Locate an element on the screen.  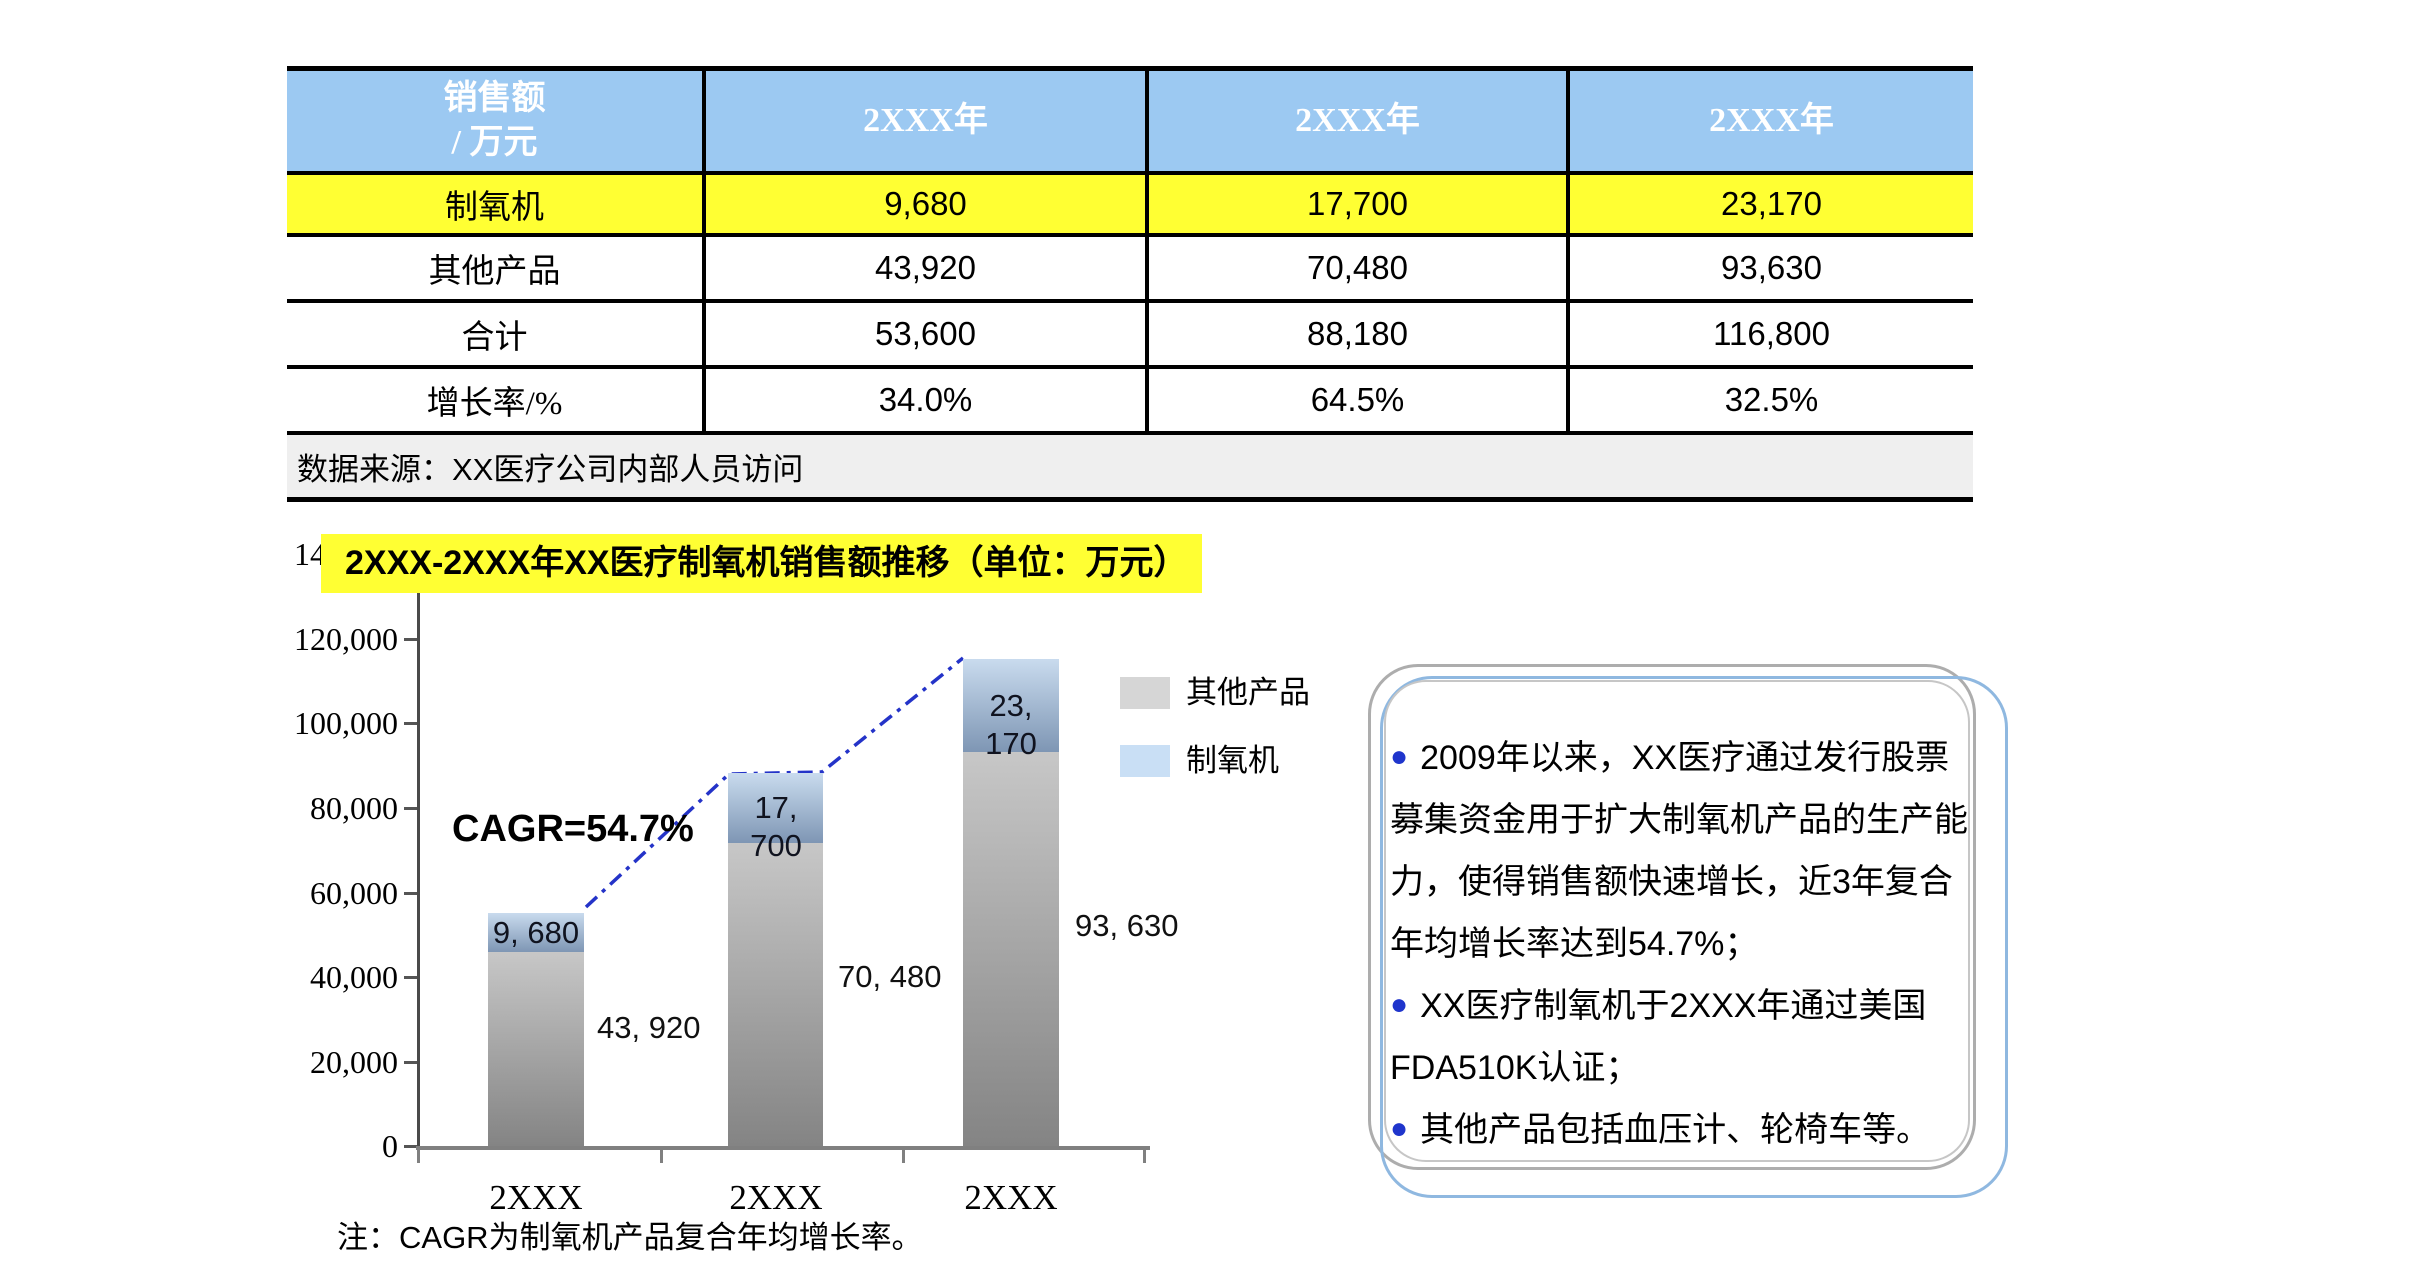
sidebox-text: 2009年以来，XX医疗通过发行股票 is located at coordinates (1685, 758).